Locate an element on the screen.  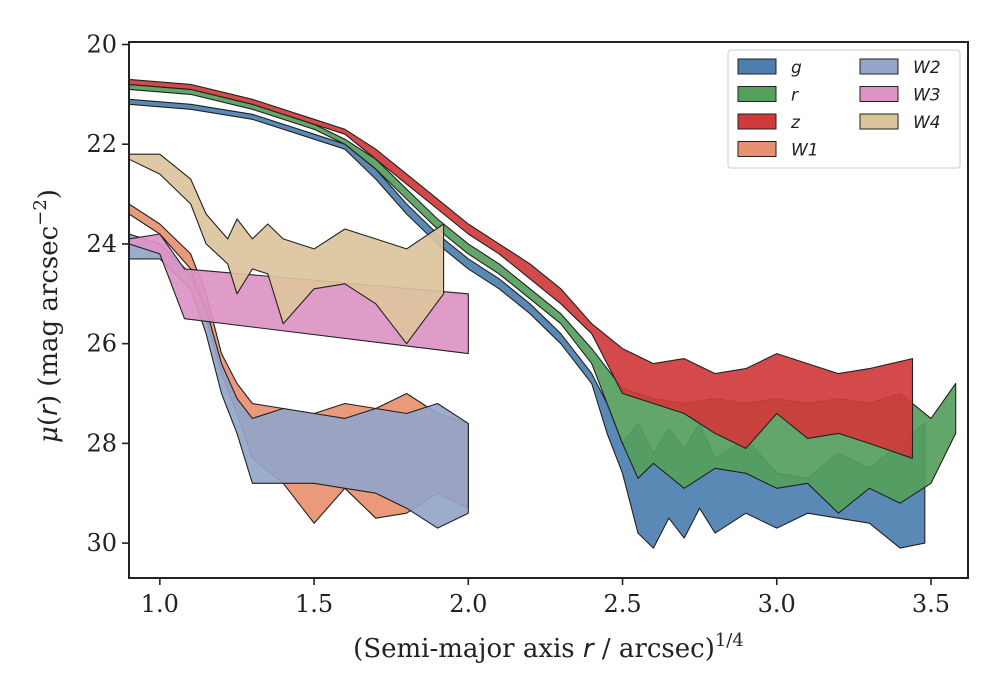
legend-label-g: g is located at coordinates (796, 68).